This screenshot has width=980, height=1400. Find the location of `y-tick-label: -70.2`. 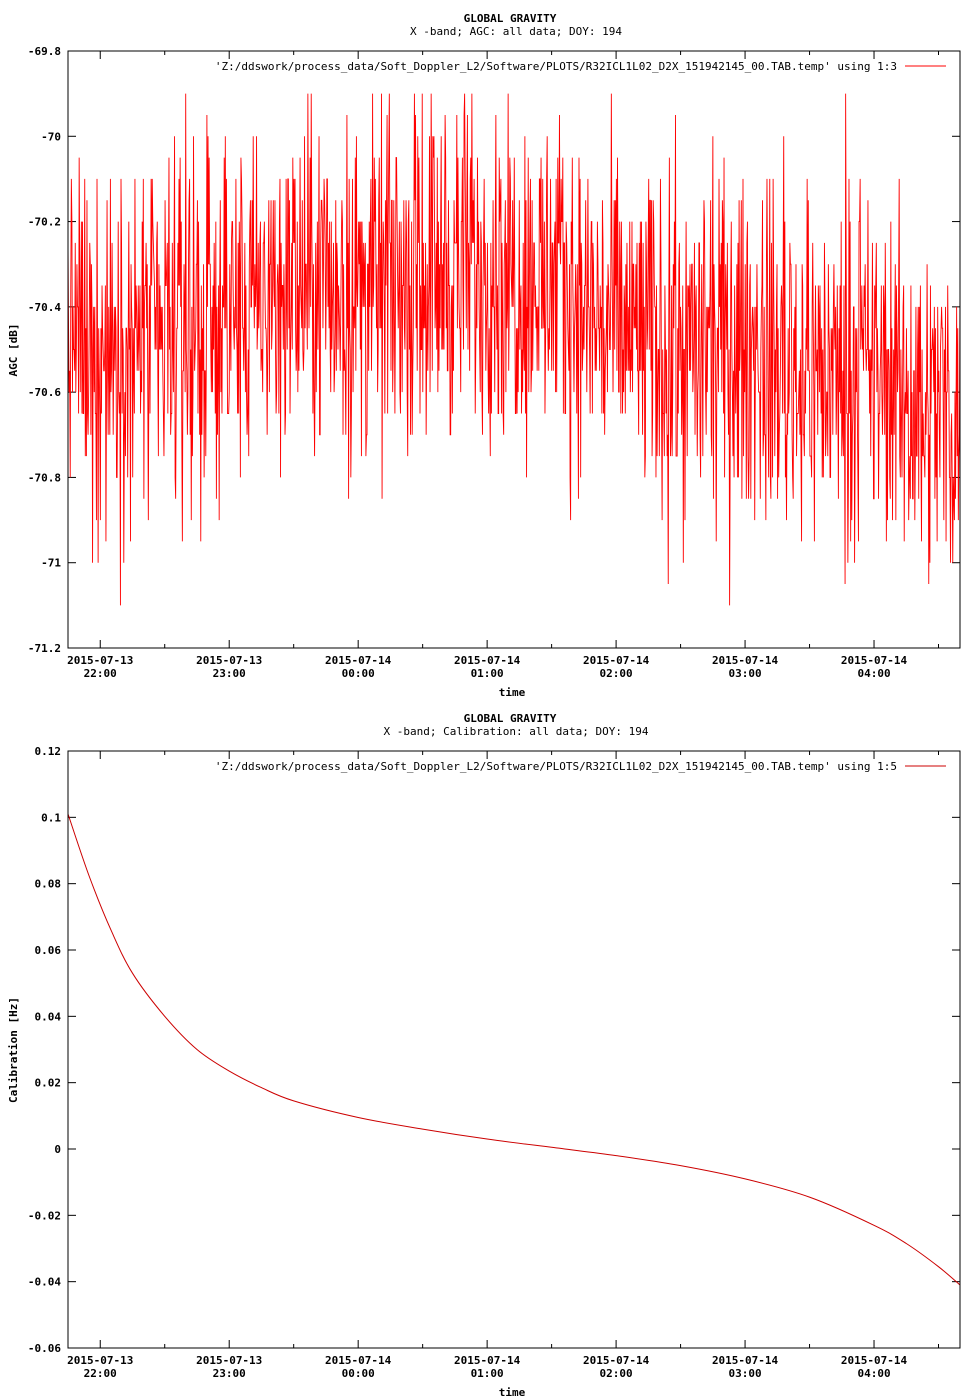

y-tick-label: -70.2 is located at coordinates (44, 222).